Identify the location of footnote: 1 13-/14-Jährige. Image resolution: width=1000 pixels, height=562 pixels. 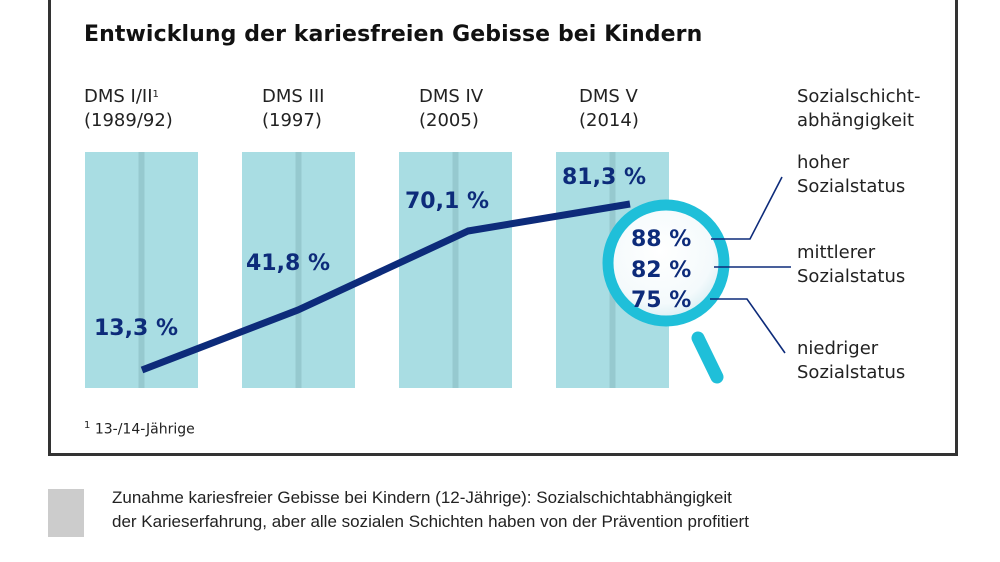
(139, 429).